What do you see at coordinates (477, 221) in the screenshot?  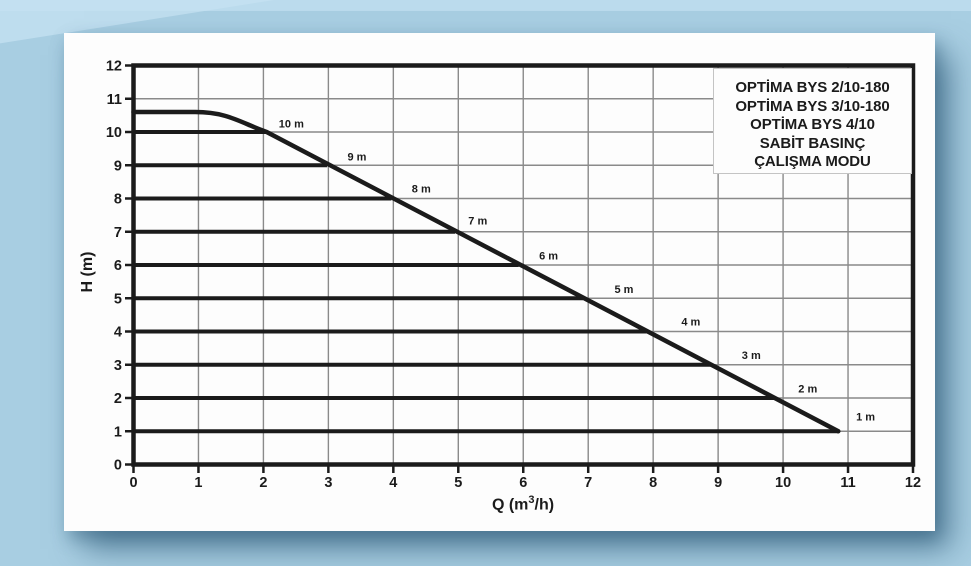 I see `iso-head-label-7m: 7 m` at bounding box center [477, 221].